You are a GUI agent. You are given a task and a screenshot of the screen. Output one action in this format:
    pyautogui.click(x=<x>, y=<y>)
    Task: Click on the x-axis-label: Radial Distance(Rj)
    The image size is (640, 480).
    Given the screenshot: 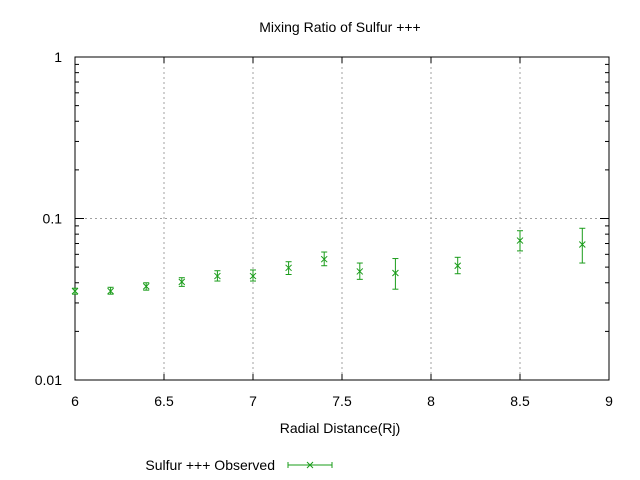 What is the action you would take?
    pyautogui.click(x=340, y=428)
    